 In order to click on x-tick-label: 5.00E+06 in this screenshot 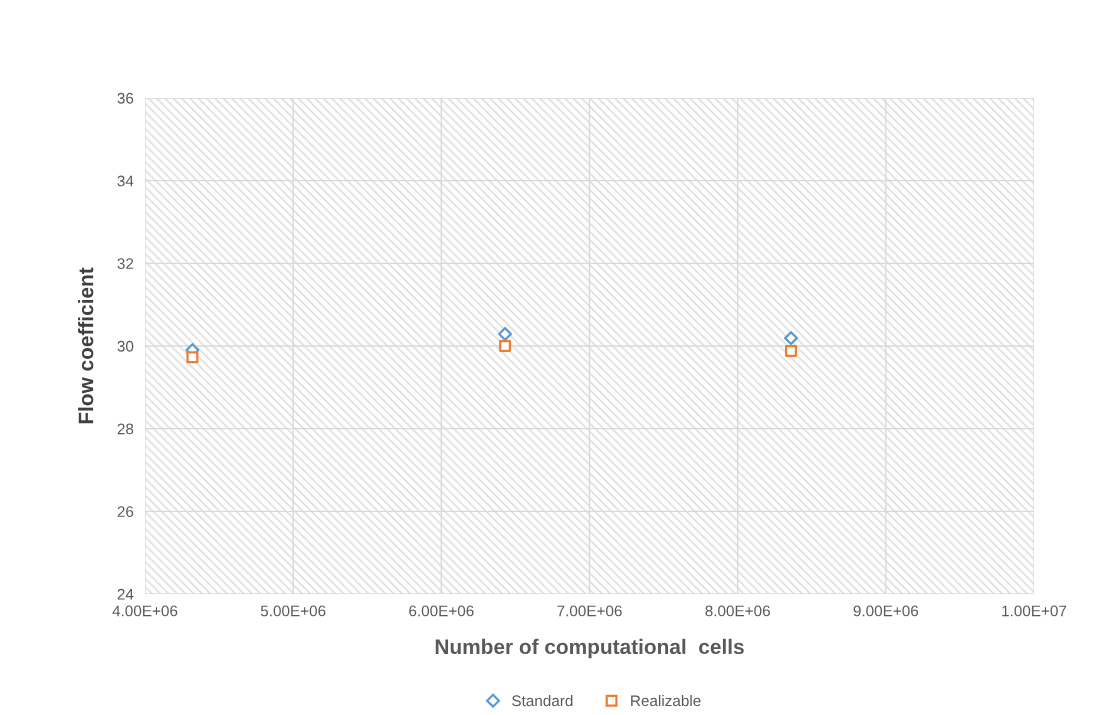, I will do `click(293, 611)`.